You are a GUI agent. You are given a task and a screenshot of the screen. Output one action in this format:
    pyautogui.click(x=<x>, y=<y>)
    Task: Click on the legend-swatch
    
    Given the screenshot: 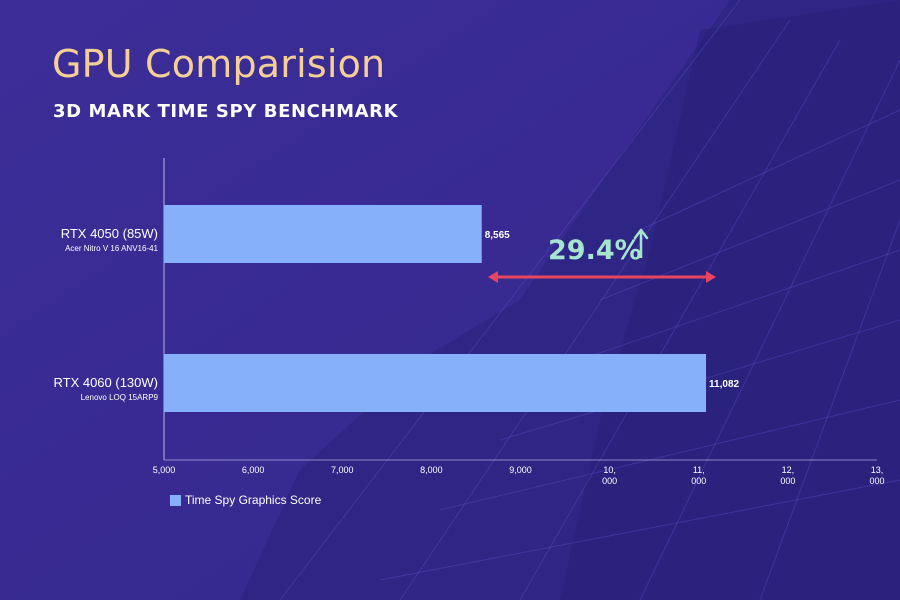 What is the action you would take?
    pyautogui.click(x=175, y=500)
    